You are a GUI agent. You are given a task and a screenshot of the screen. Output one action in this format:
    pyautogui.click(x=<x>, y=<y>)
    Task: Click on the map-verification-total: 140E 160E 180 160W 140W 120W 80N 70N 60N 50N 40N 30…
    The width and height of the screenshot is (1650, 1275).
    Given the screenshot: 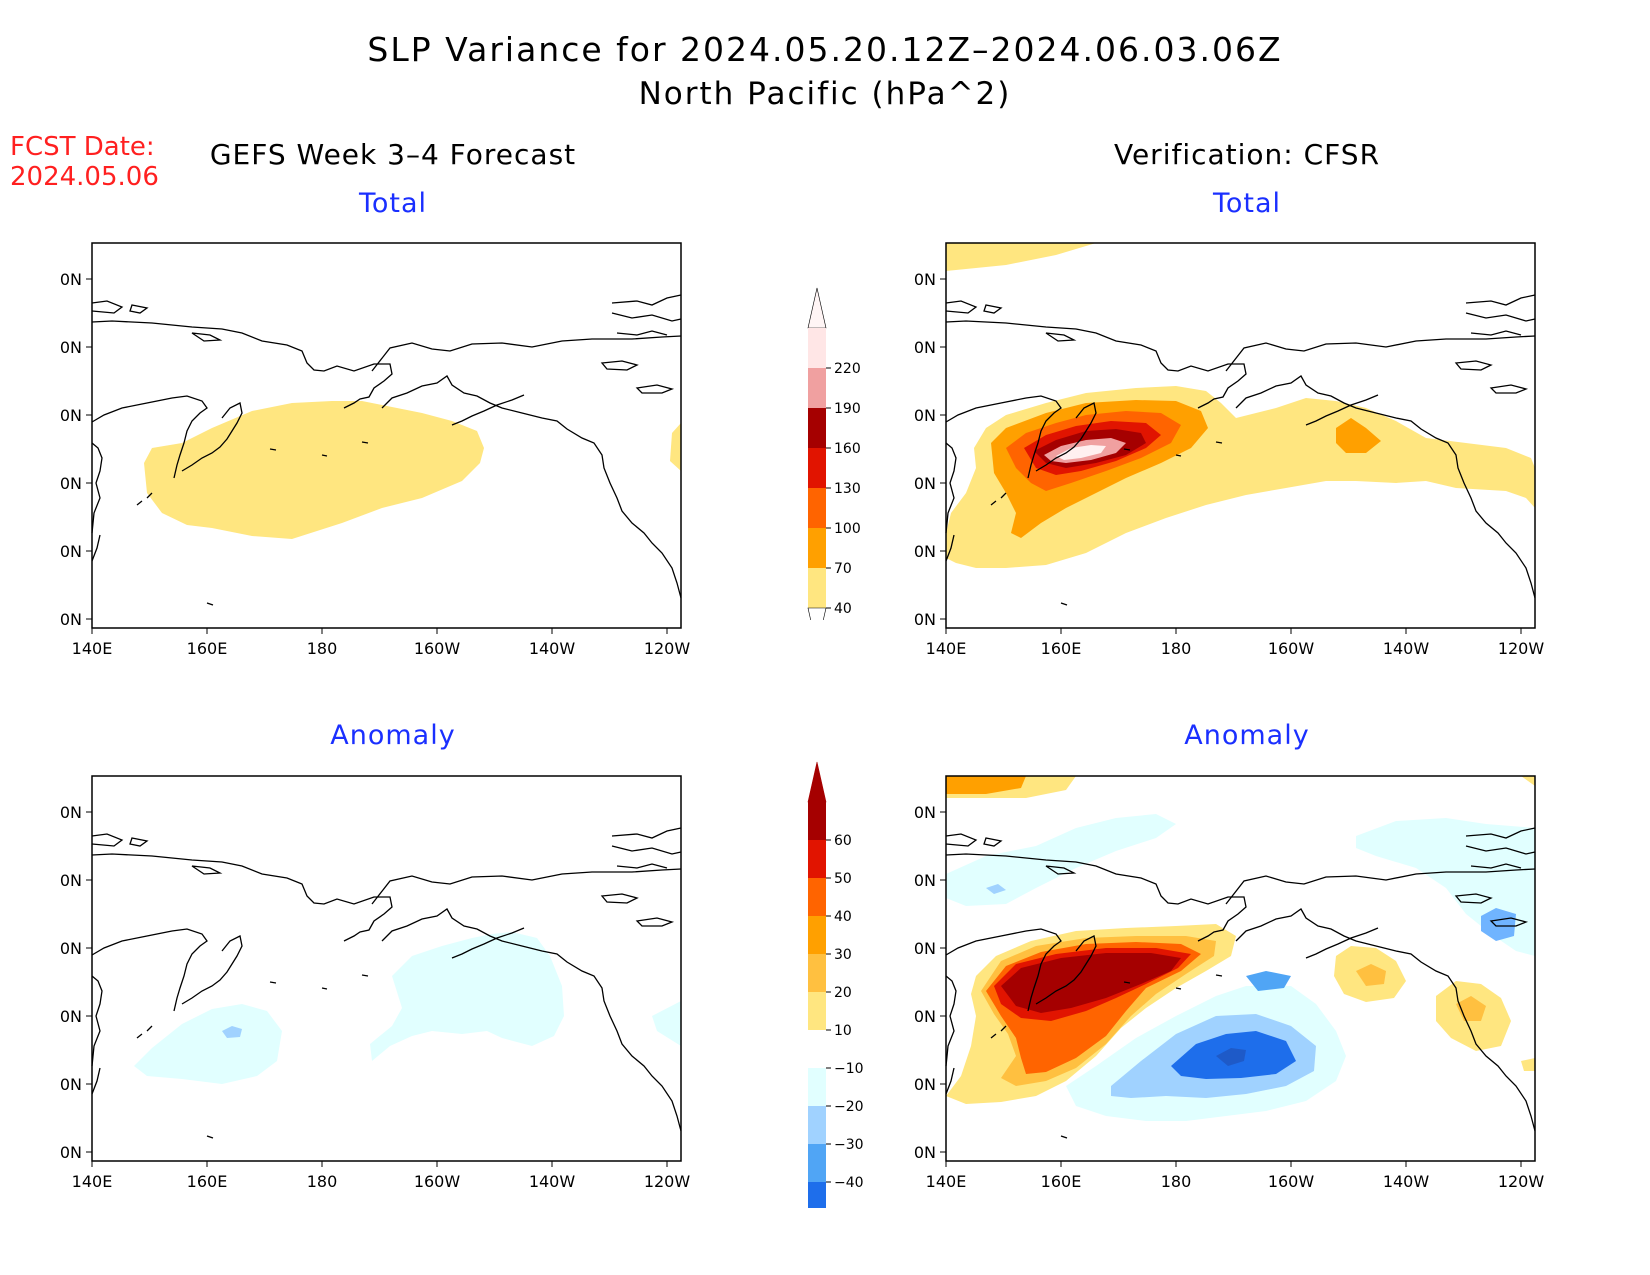 What is the action you would take?
    pyautogui.click(x=1229, y=450)
    